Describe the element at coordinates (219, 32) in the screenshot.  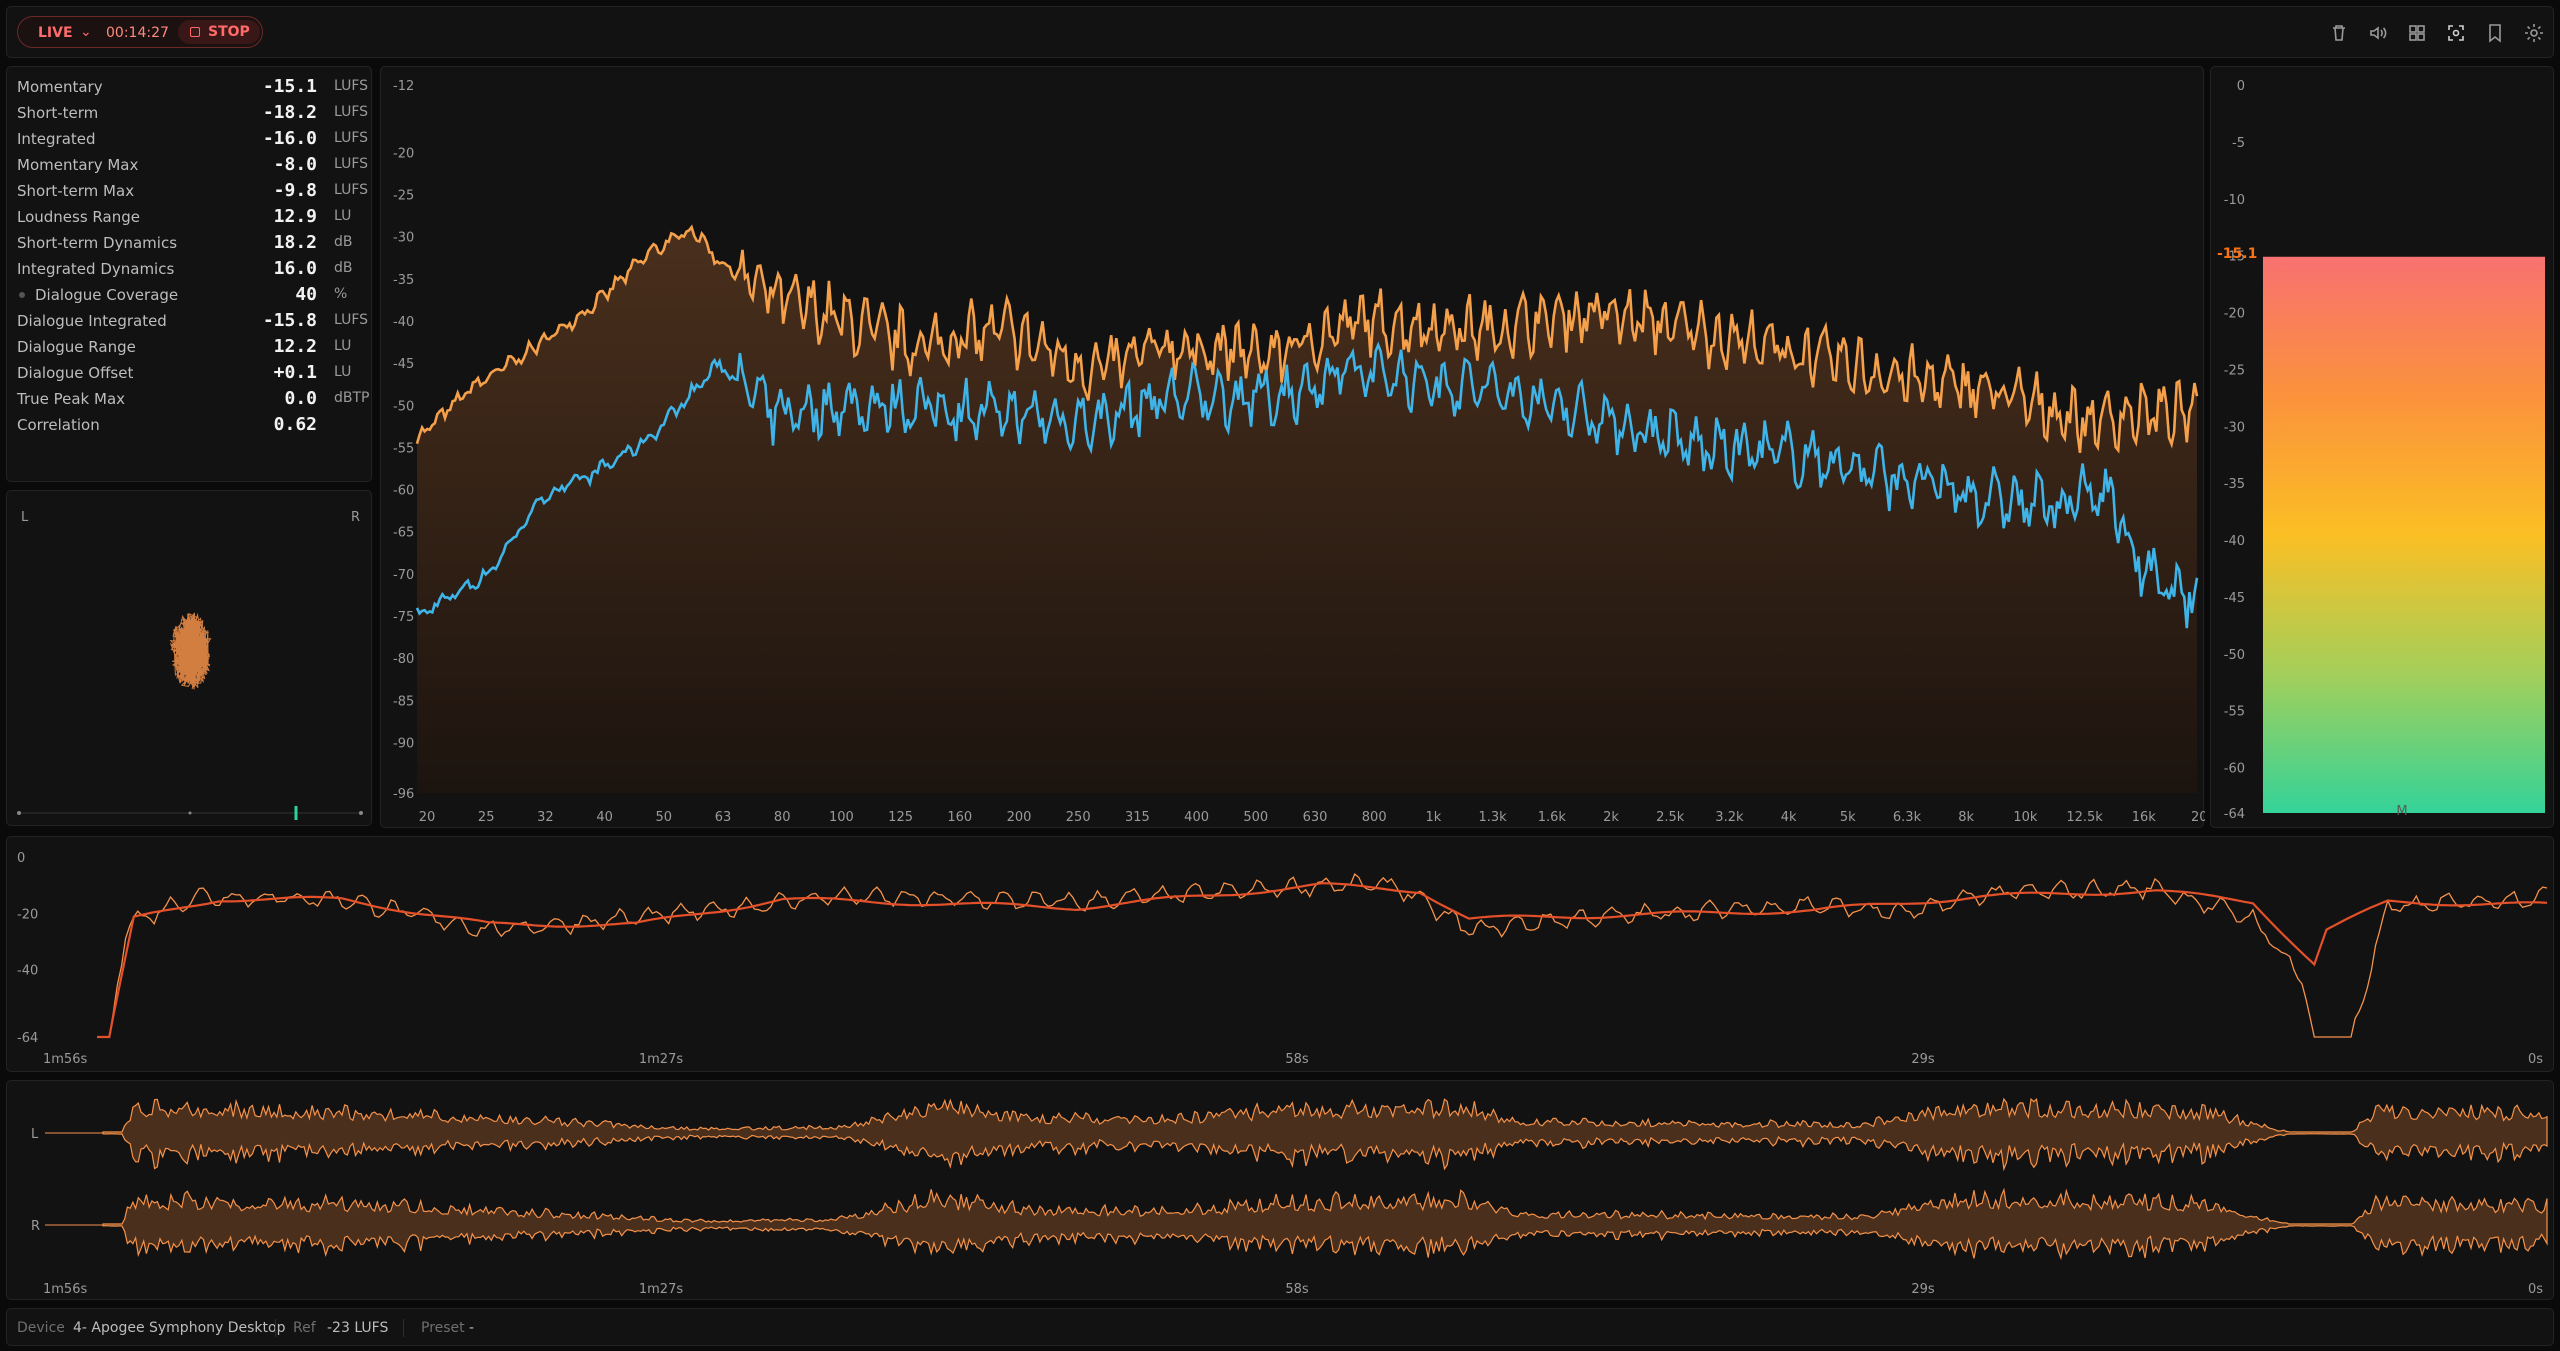
I see `stop-button: STOP` at that location.